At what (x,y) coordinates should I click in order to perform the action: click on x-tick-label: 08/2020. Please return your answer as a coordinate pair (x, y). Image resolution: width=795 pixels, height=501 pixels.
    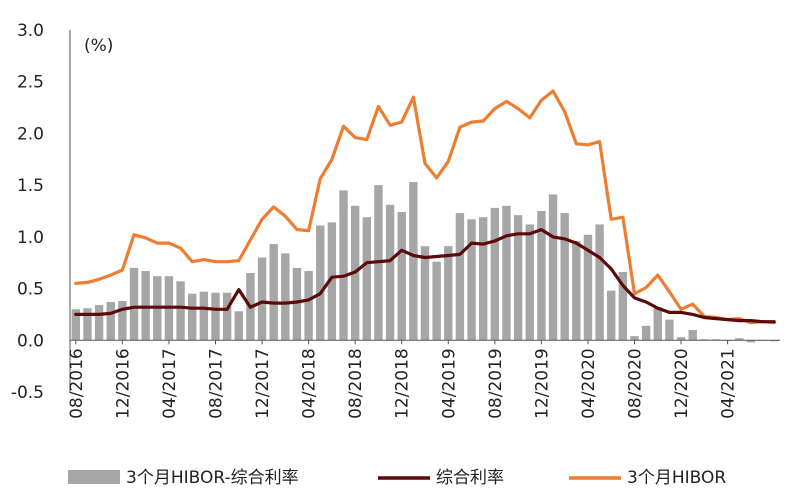
    Looking at the image, I should click on (636, 383).